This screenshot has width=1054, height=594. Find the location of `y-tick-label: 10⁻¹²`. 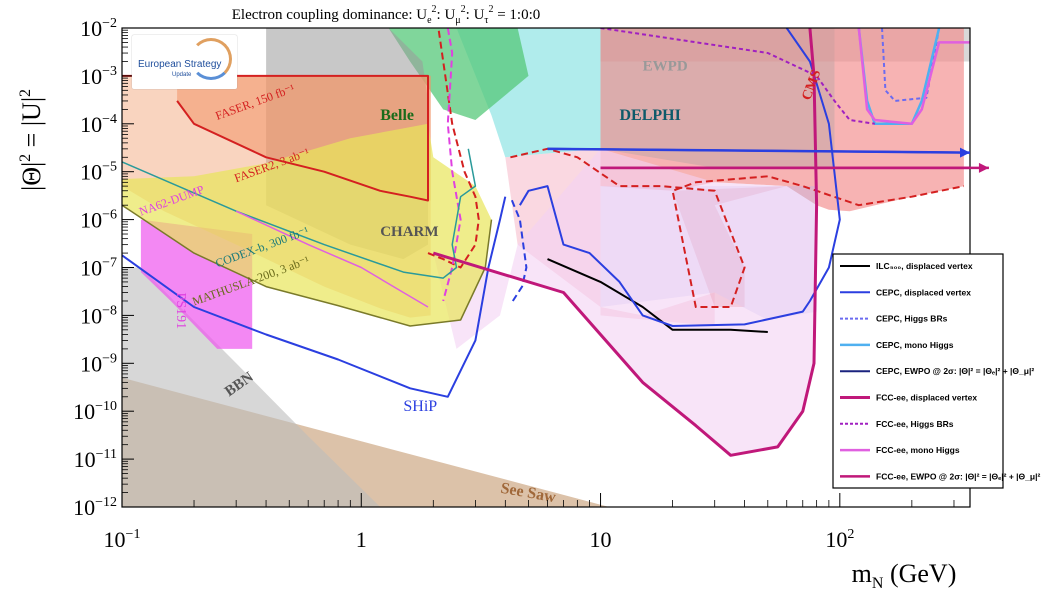

y-tick-label: 10⁻¹² is located at coordinates (95, 507).